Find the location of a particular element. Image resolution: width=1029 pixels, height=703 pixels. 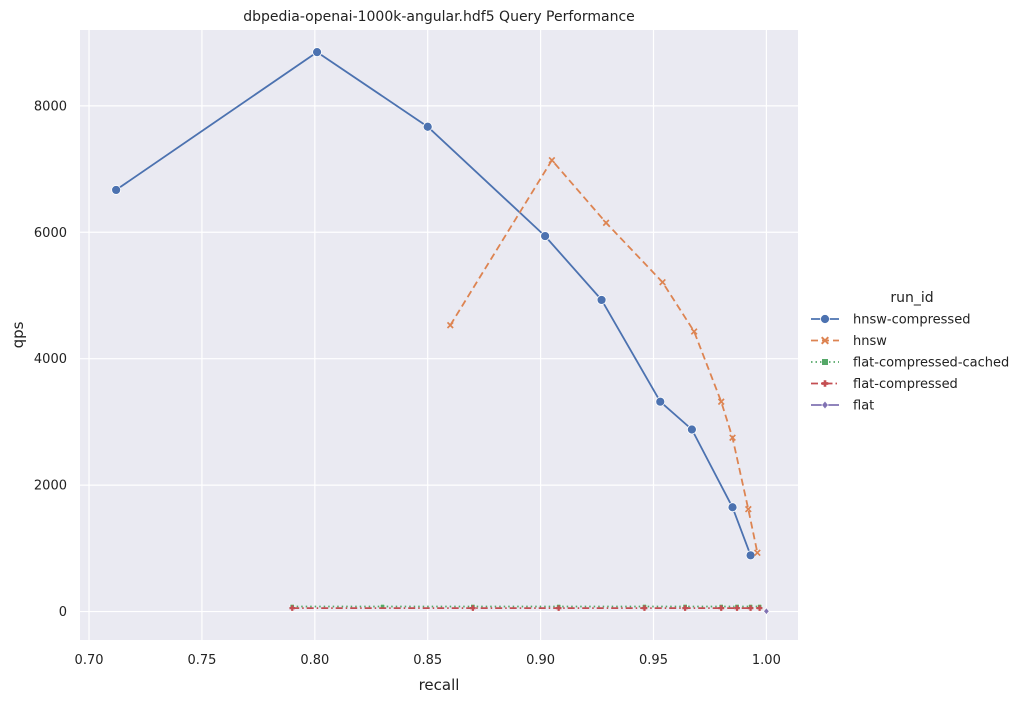

series-flat-compressed is located at coordinates (526, 608).